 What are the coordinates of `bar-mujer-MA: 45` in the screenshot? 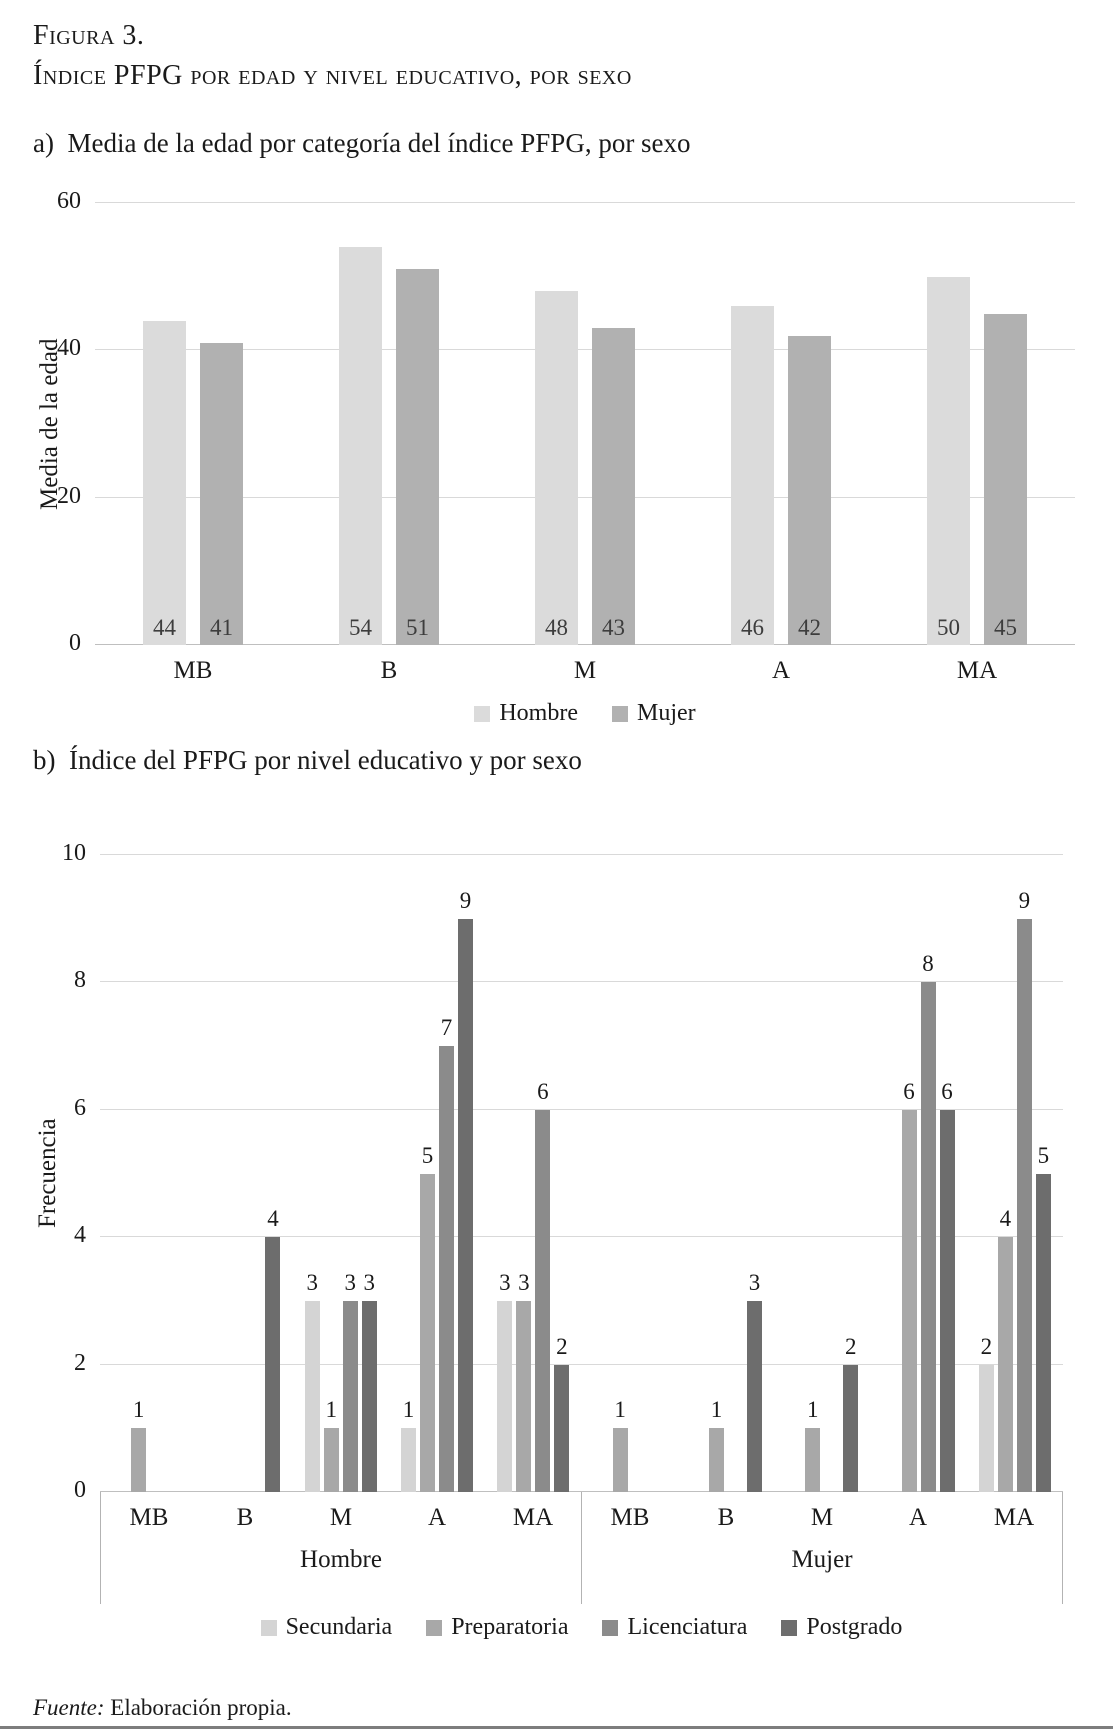 It's located at (1005, 479).